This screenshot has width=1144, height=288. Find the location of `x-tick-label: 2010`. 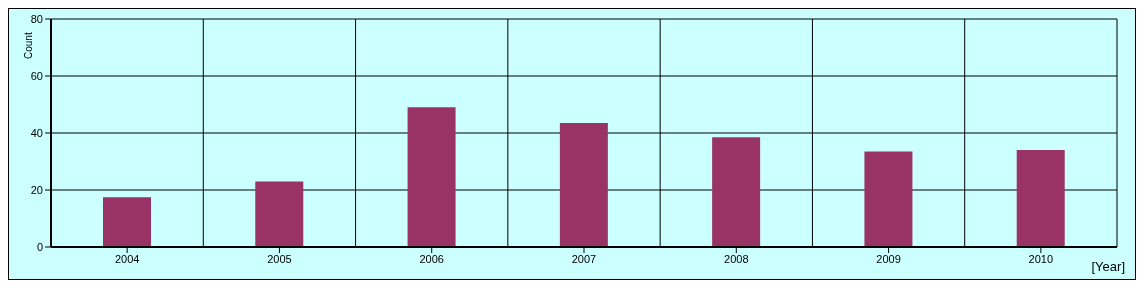

x-tick-label: 2010 is located at coordinates (1041, 258).